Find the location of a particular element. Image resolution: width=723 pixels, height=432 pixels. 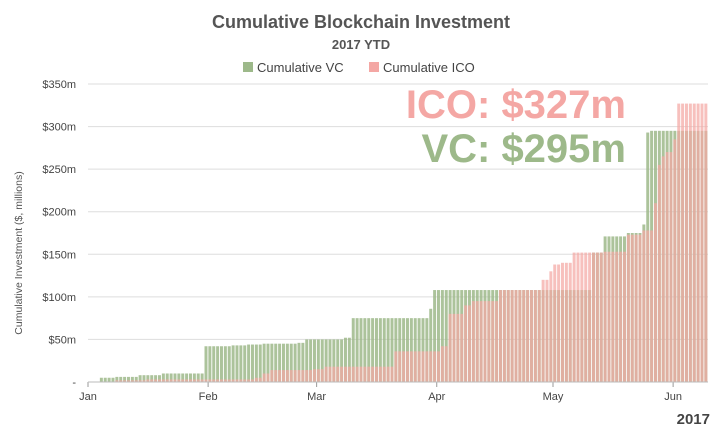

y-tick-label: $350m is located at coordinates (59, 85).